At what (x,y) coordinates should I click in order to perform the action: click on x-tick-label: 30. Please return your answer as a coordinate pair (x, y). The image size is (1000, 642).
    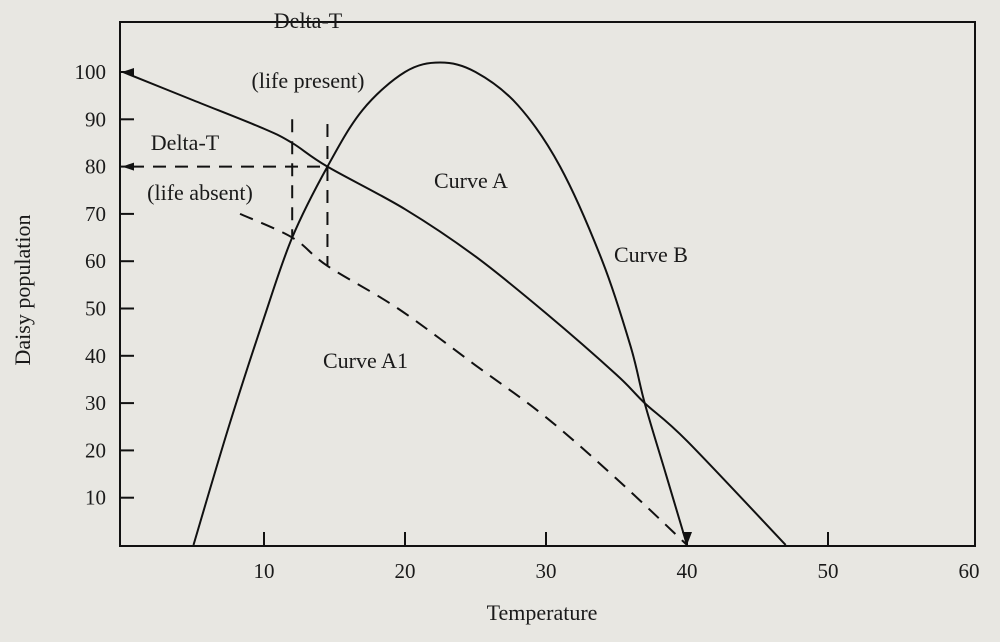
    Looking at the image, I should click on (546, 571).